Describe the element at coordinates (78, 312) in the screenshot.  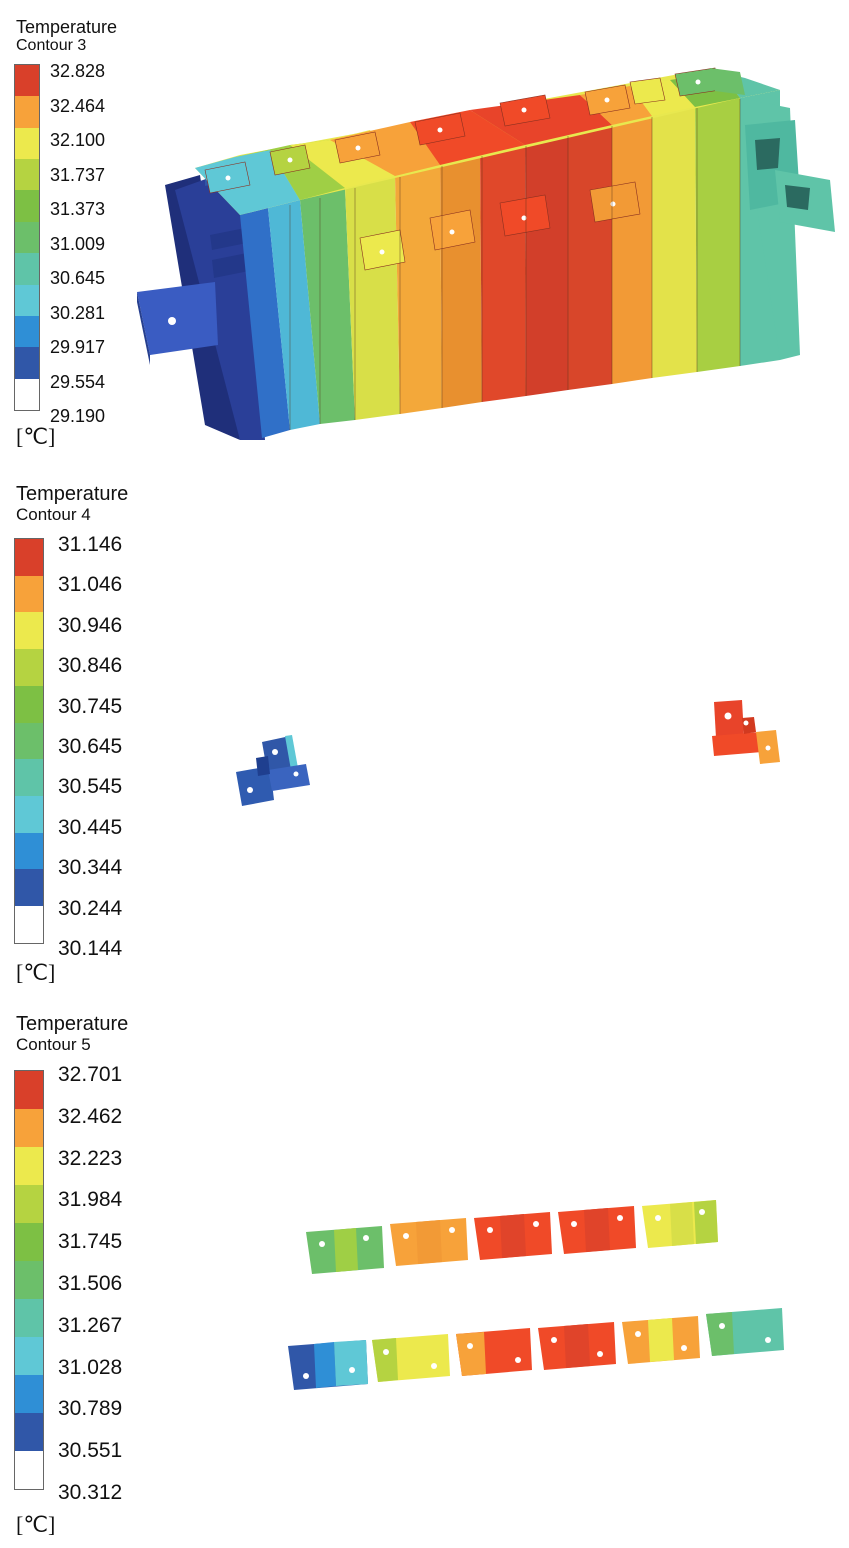
I see `tick-label: 30.281` at that location.